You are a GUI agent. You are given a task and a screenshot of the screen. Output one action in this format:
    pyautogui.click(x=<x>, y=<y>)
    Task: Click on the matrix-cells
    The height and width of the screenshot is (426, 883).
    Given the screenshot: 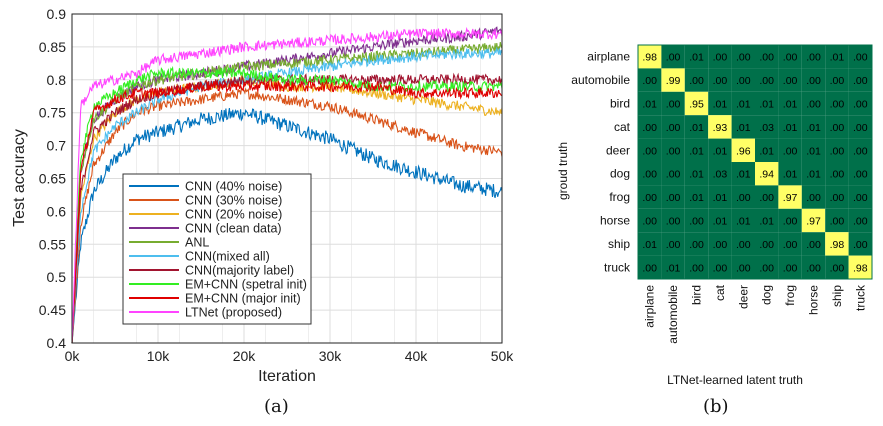 What is the action you would take?
    pyautogui.click(x=755, y=162)
    